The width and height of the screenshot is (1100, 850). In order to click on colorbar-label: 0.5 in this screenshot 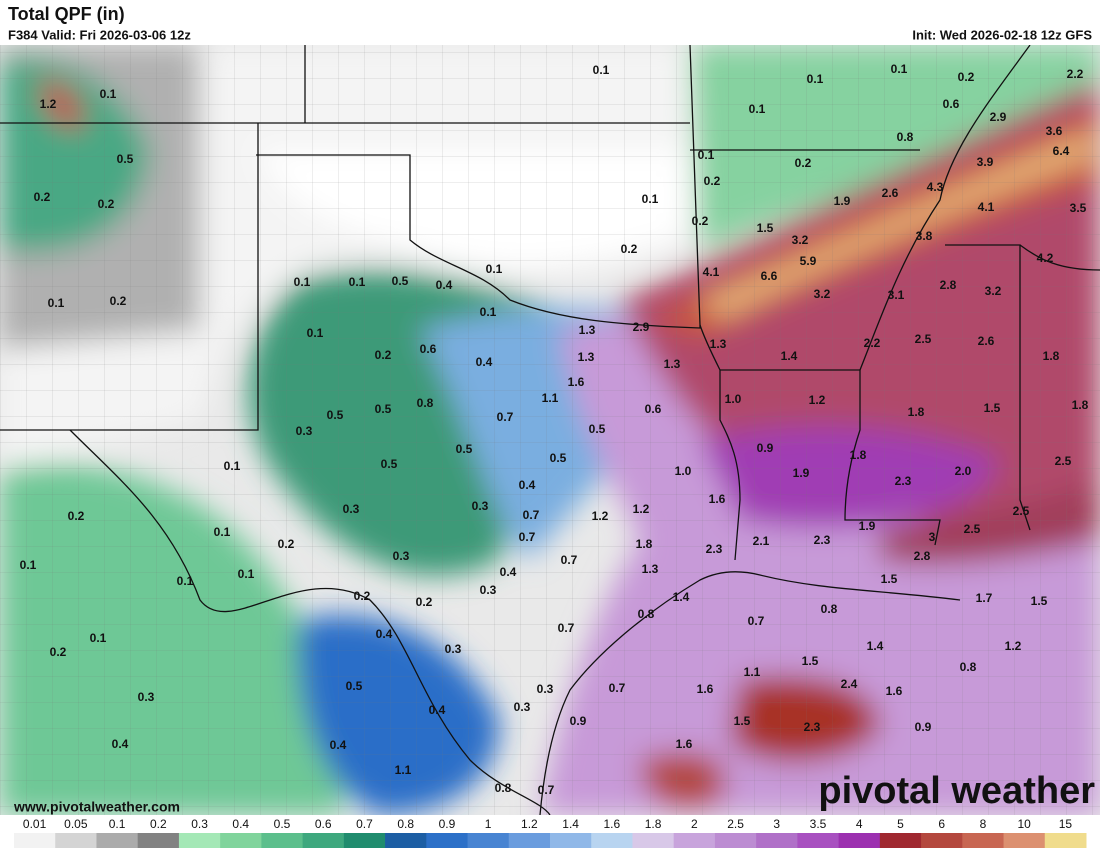, I will do `click(282, 824)`.